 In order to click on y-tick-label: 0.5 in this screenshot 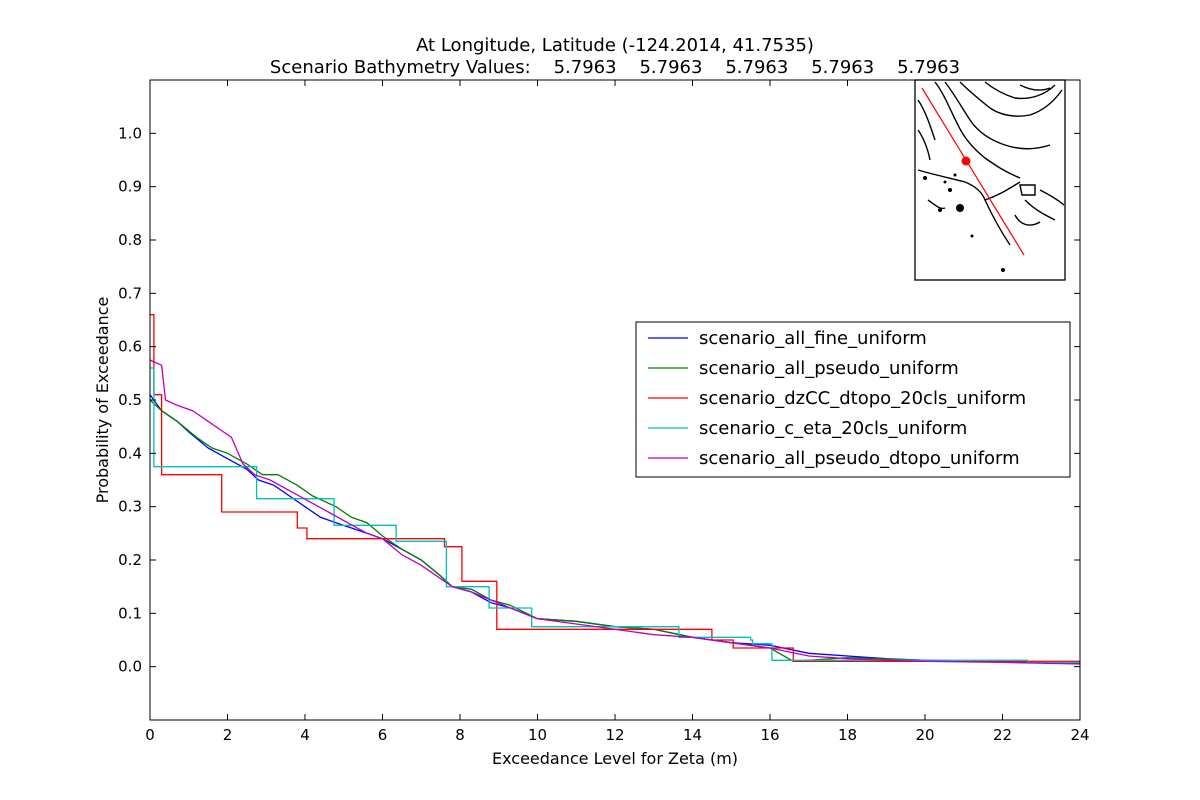, I will do `click(130, 400)`.